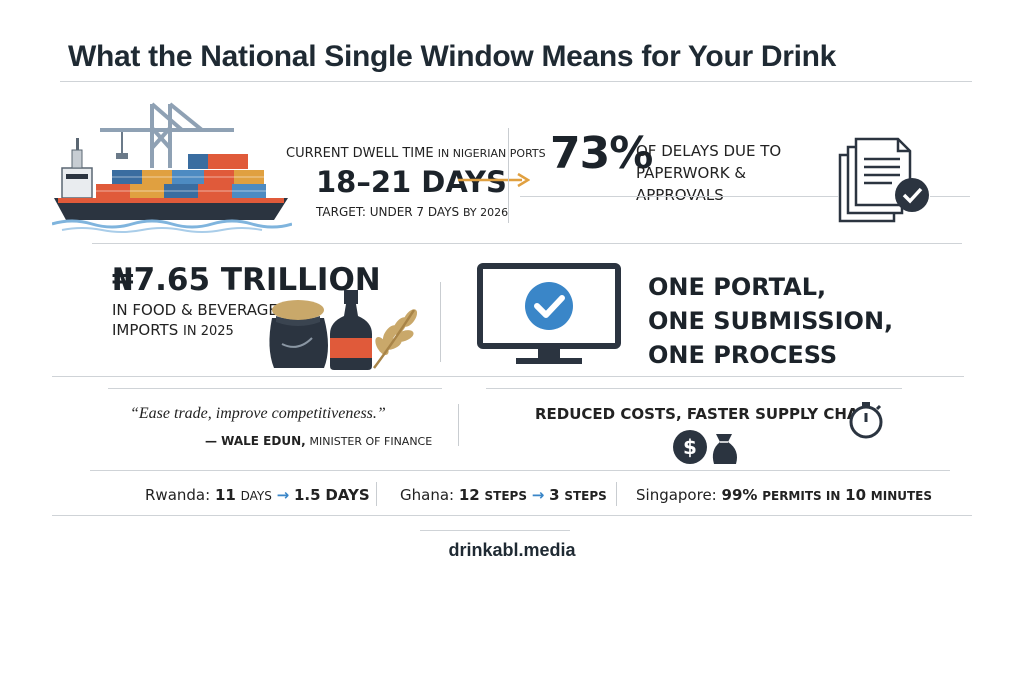 Image resolution: width=1024 pixels, height=683 pixels. Describe the element at coordinates (371, 441) in the screenshot. I see `quote-role: MINISTER OF FINANCE` at that location.